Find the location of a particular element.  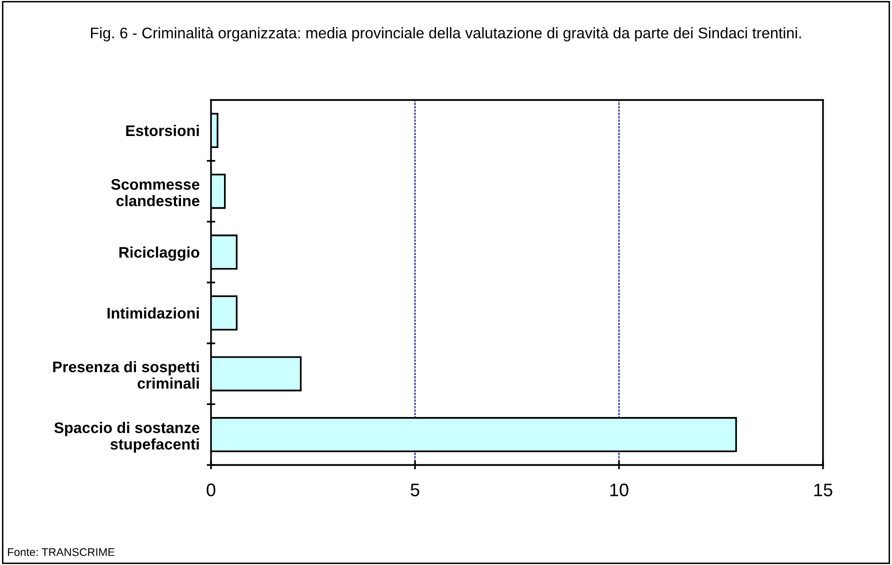

y-tick-label: Scommesse clandestine is located at coordinates (155, 192).